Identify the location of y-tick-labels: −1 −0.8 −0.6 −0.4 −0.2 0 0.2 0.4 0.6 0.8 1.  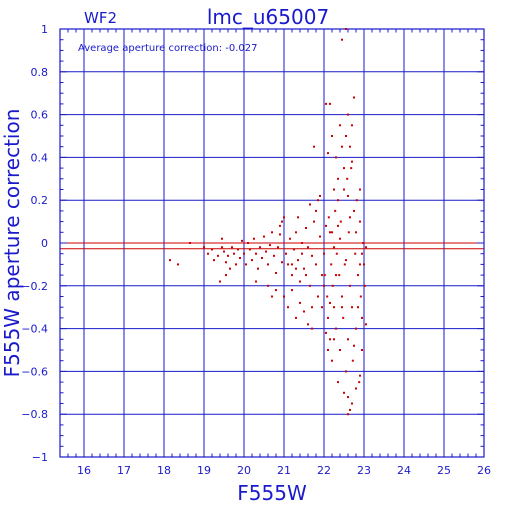
(34, 243).